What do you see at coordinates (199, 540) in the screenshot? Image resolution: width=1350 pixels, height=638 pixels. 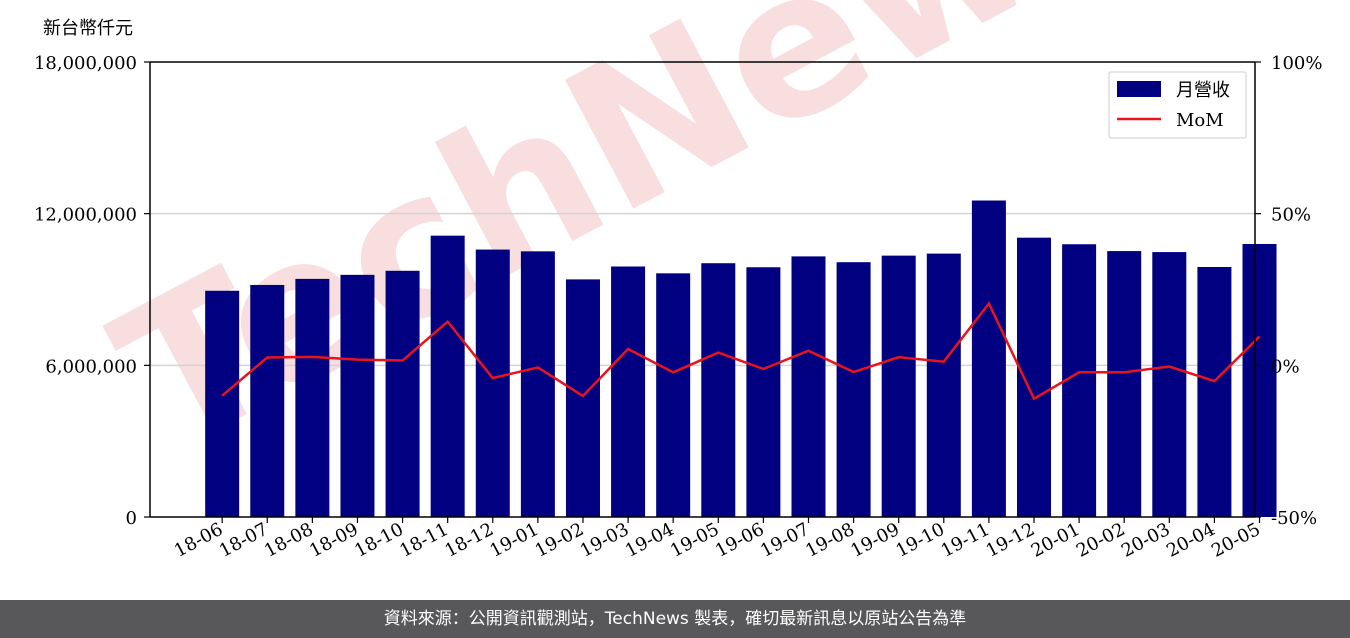 I see `x-tick-label: 18-06` at bounding box center [199, 540].